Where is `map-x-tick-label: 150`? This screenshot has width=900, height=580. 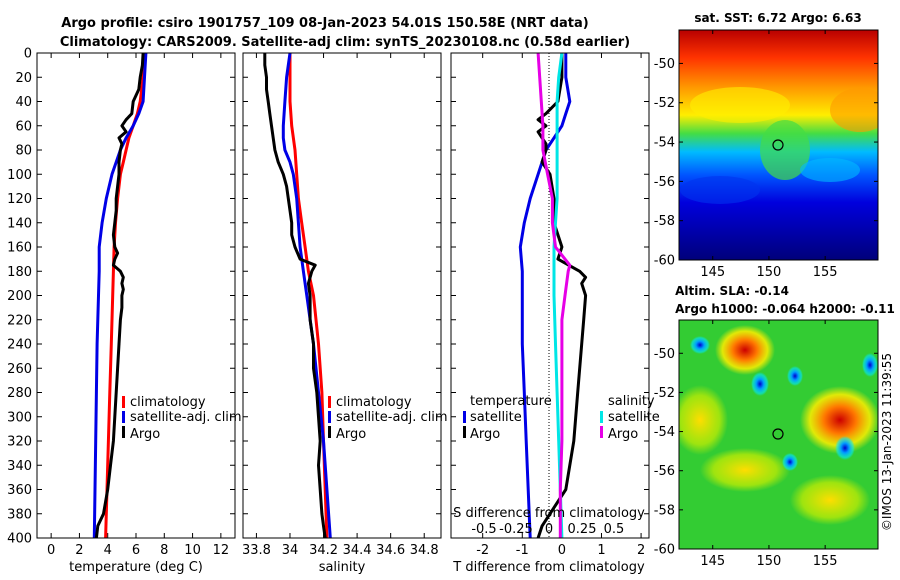
map-x-tick-label: 150 is located at coordinates (769, 272).